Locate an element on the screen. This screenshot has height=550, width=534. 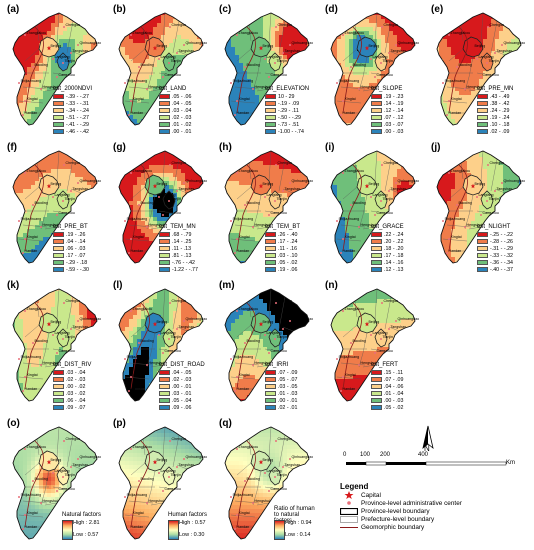
legend-item-geomorphic-boundary: Geomorphic boundary is located at coordinates (435, 527).